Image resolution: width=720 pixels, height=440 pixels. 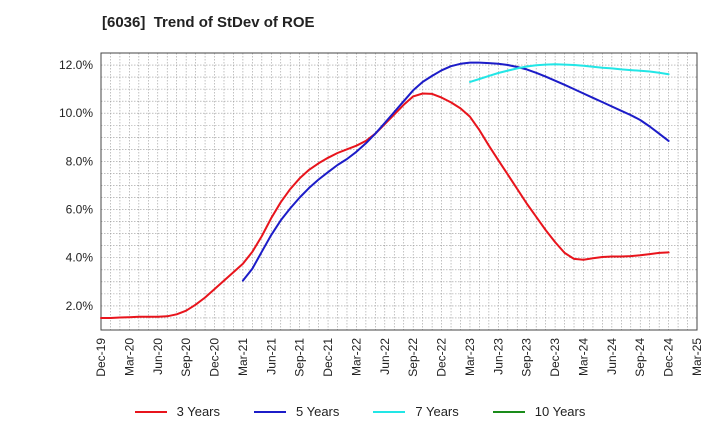 I want to click on series-line-7-years, so click(x=569, y=73).